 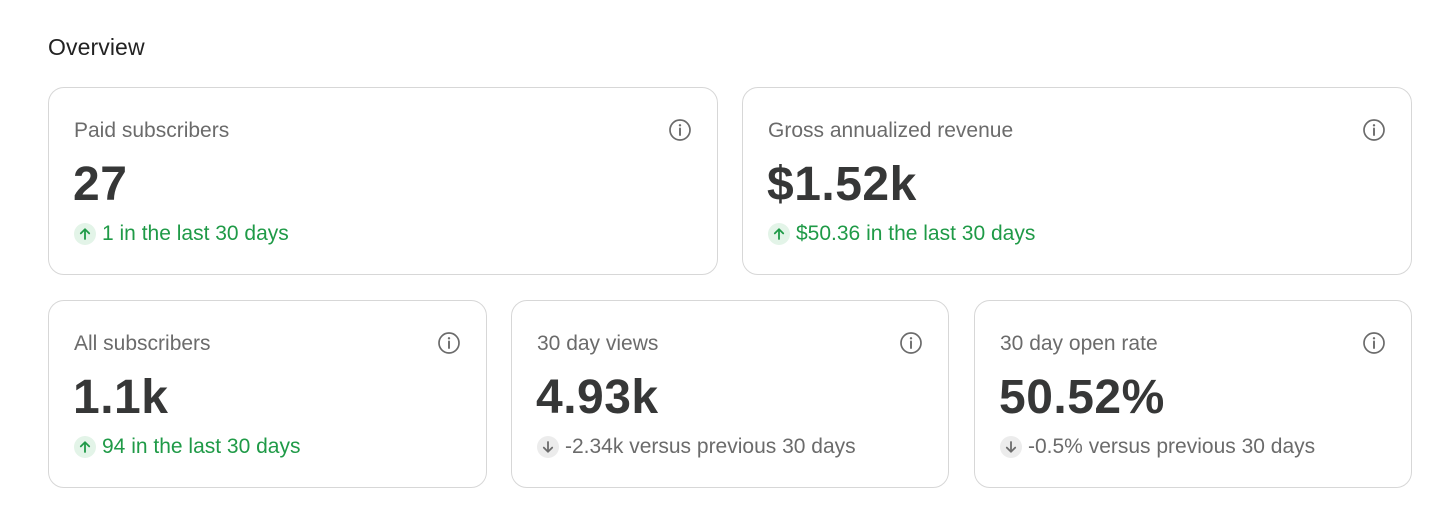 I want to click on metric-delta-text: $50.36 in the last 30 days, so click(x=916, y=233).